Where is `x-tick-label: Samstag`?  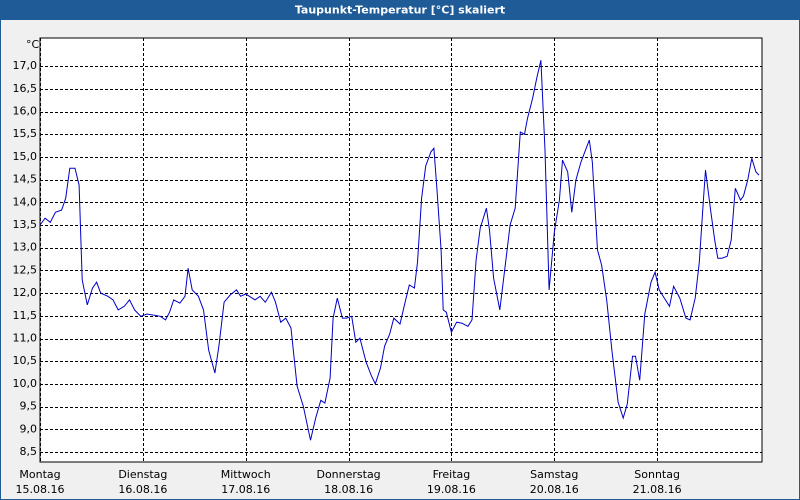 x-tick-label: Samstag is located at coordinates (554, 474).